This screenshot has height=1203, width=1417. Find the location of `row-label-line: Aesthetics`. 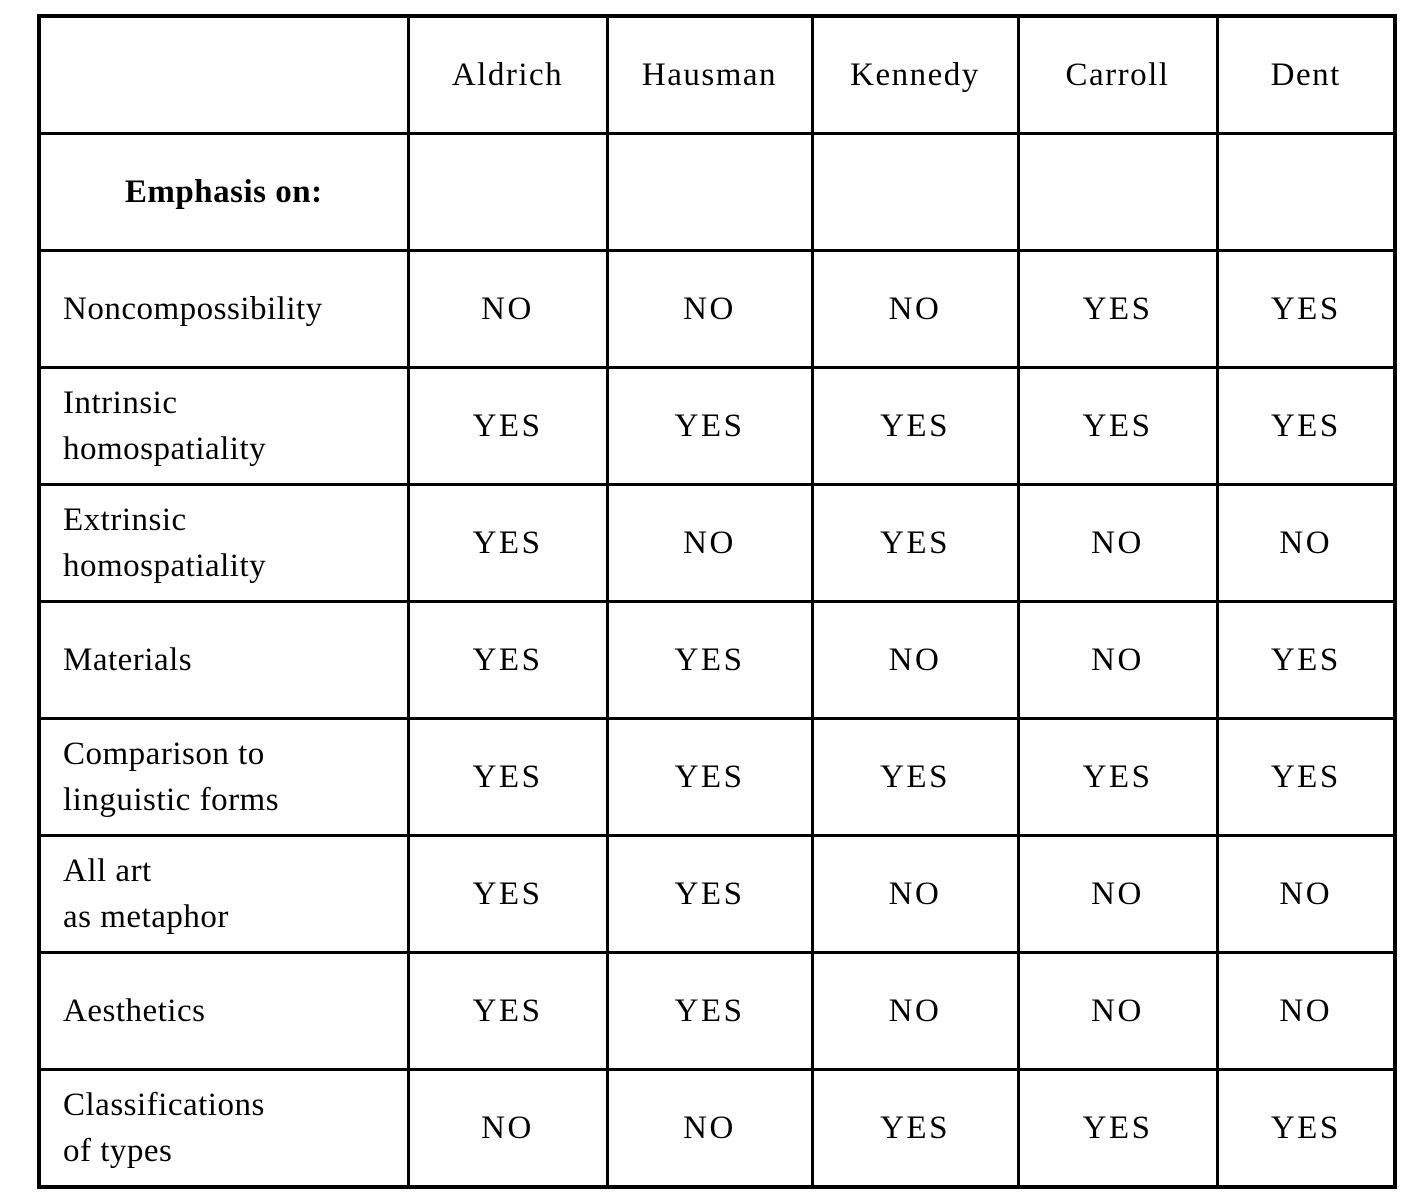

row-label-line: Aesthetics is located at coordinates (134, 1011).